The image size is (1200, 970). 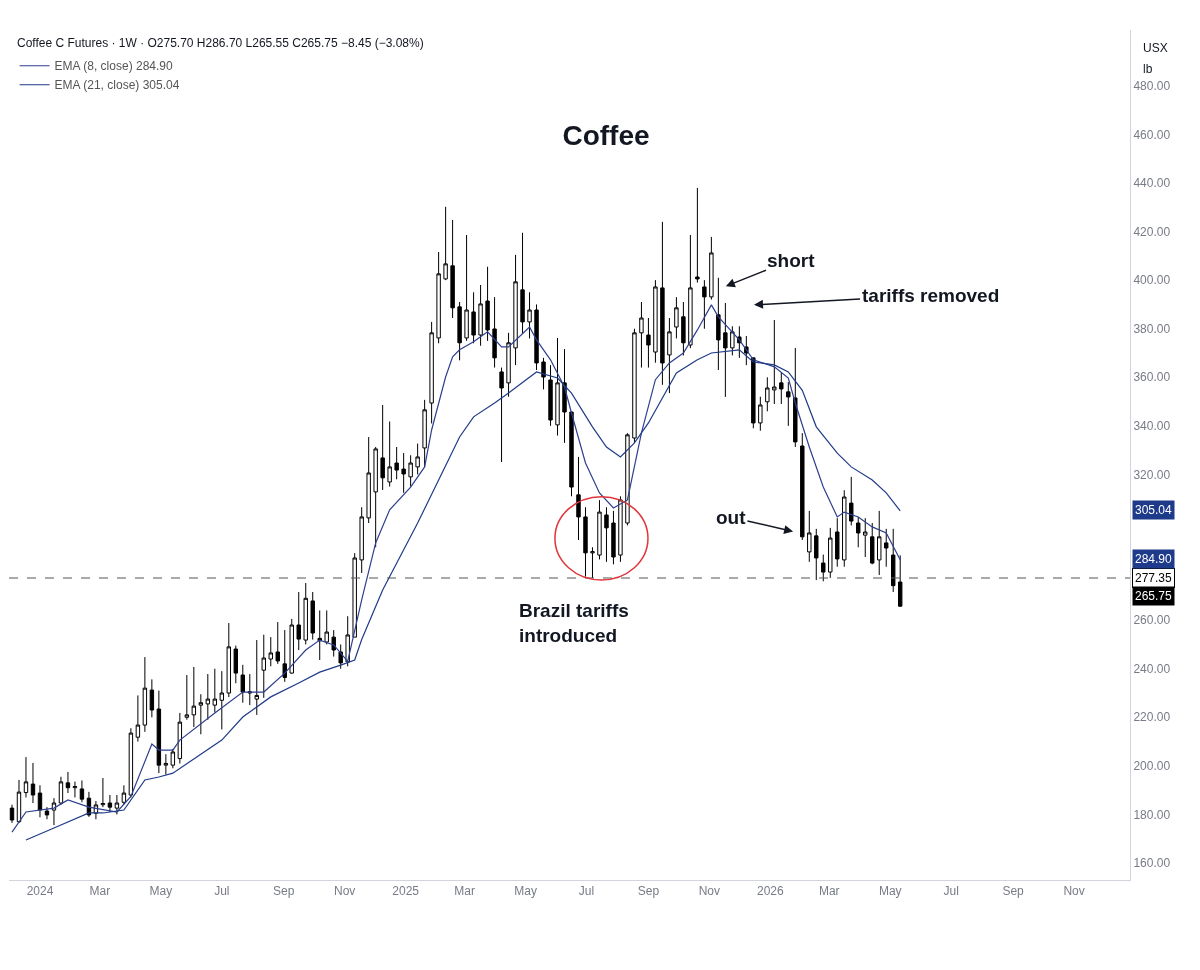 I want to click on y-tick-label: 460.00, so click(x=1152, y=134).